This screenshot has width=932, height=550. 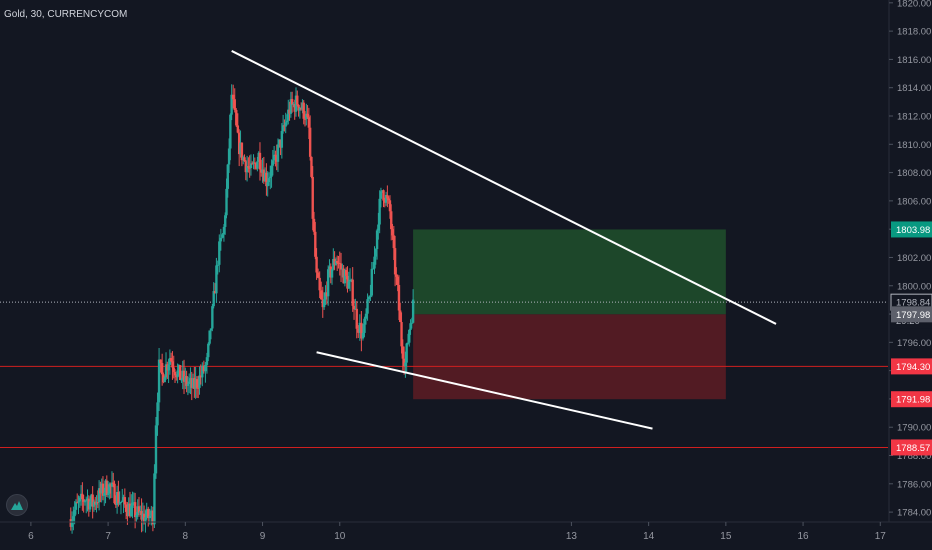 I want to click on price-label: 1794.30, so click(x=913, y=367).